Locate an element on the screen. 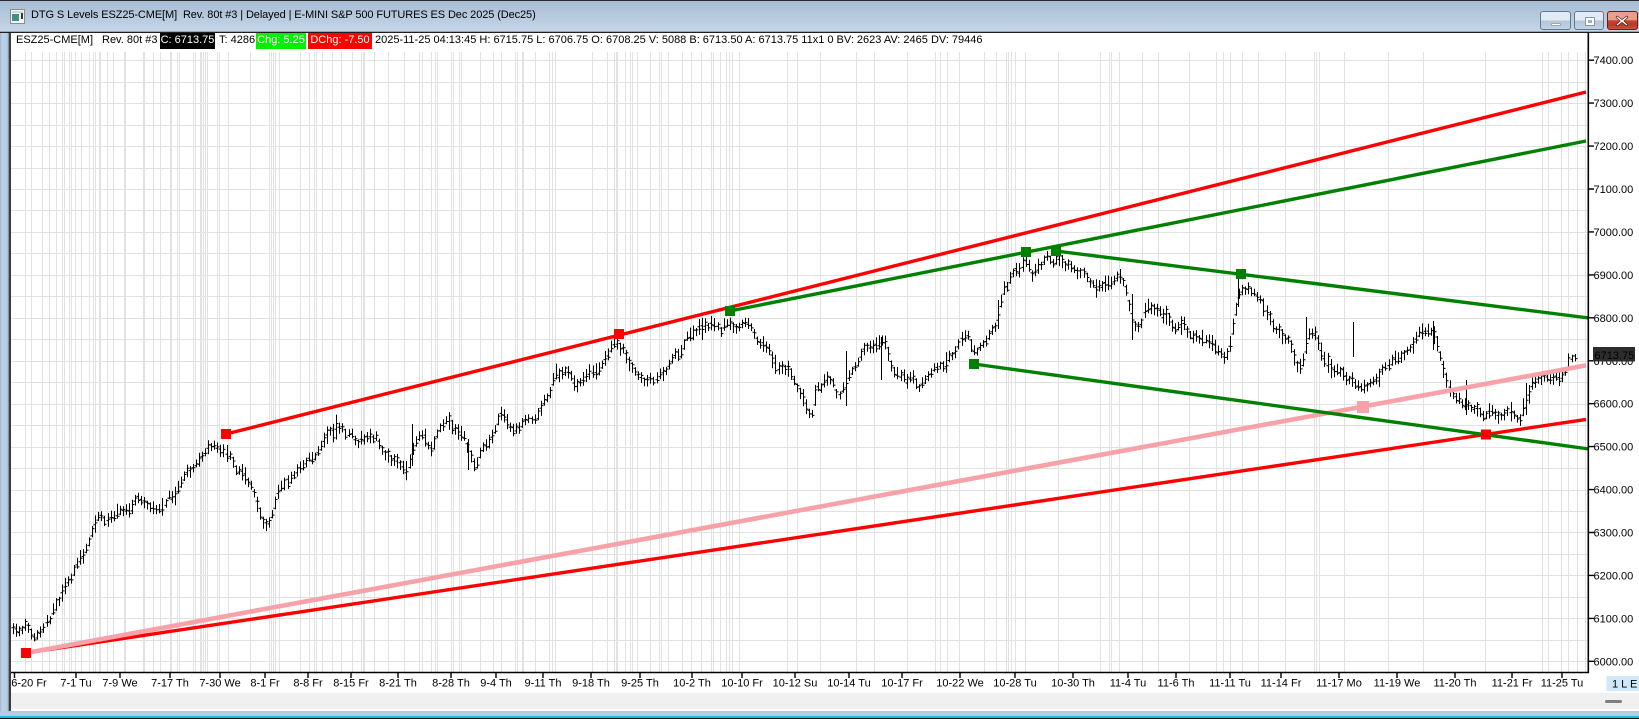  svg-text: 11-14 Fr is located at coordinates (1281, 684).